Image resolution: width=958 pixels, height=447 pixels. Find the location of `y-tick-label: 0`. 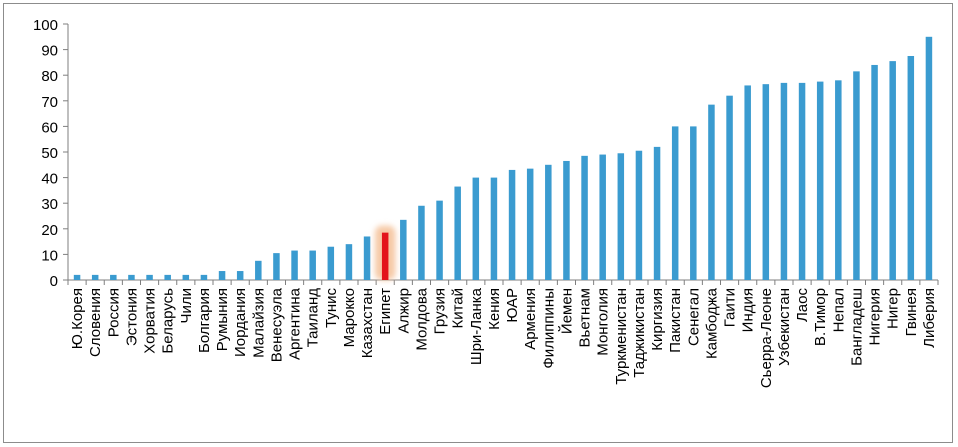

y-tick-label: 0 is located at coordinates (54, 281).